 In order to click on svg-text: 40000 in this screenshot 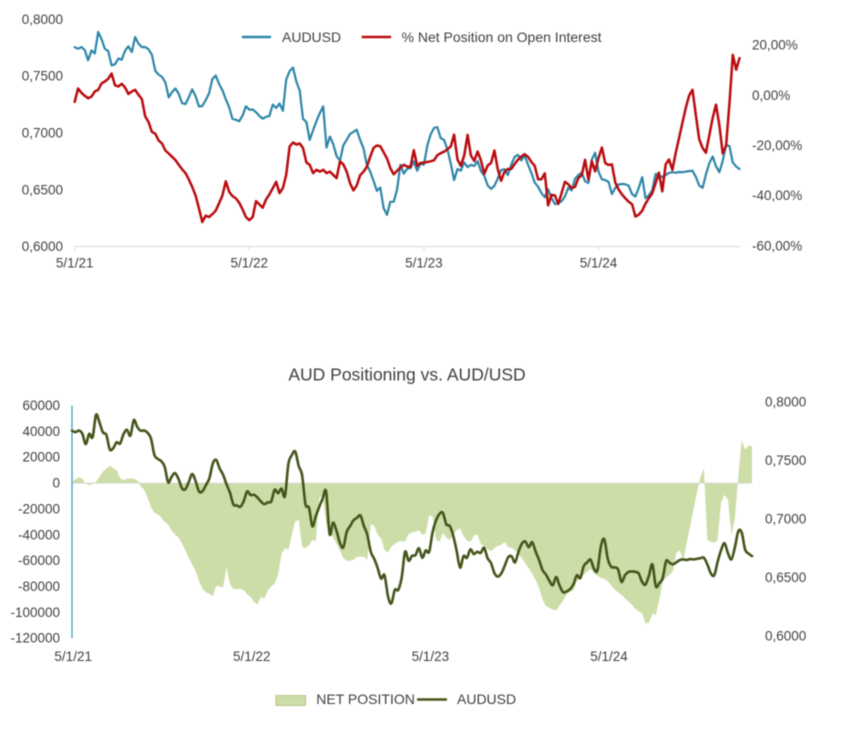, I will do `click(41, 431)`.